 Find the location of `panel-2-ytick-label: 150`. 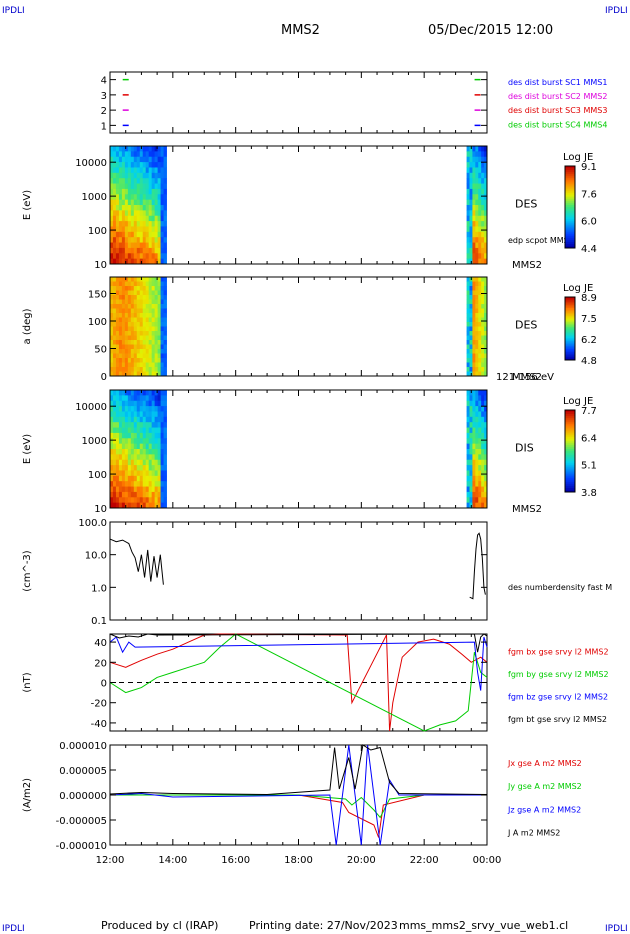

panel-2-ytick-label: 150 is located at coordinates (97, 295).